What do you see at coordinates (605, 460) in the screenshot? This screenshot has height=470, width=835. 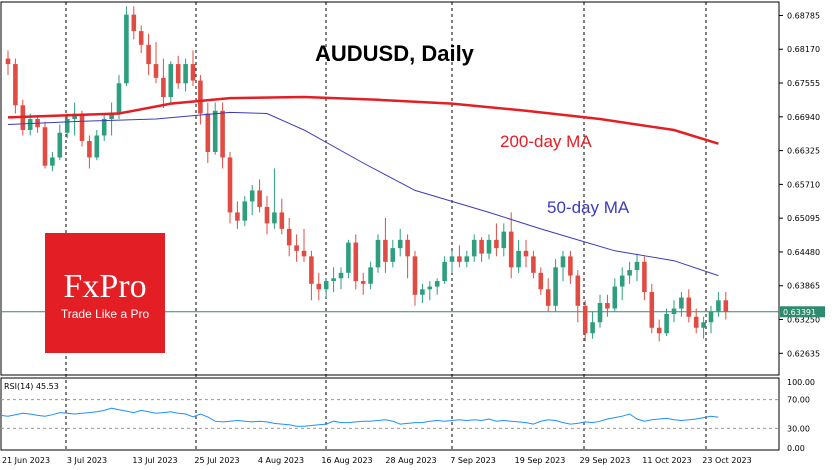 I see `x-tick-label: 29 Sep 2023` at bounding box center [605, 460].